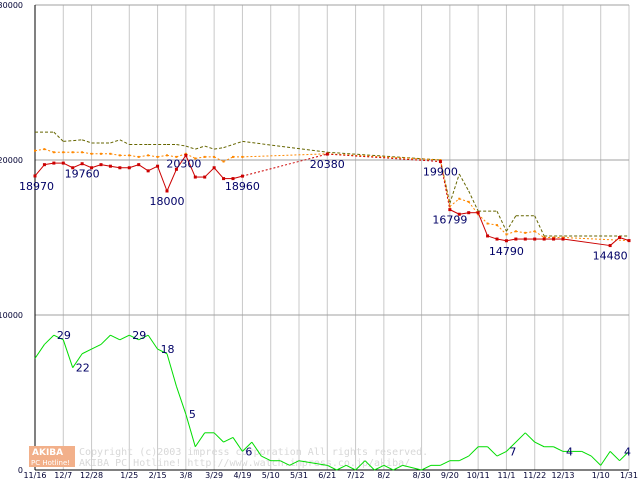  I want to click on akiba-logo: AKIBA PC Hotline!, so click(52, 456).